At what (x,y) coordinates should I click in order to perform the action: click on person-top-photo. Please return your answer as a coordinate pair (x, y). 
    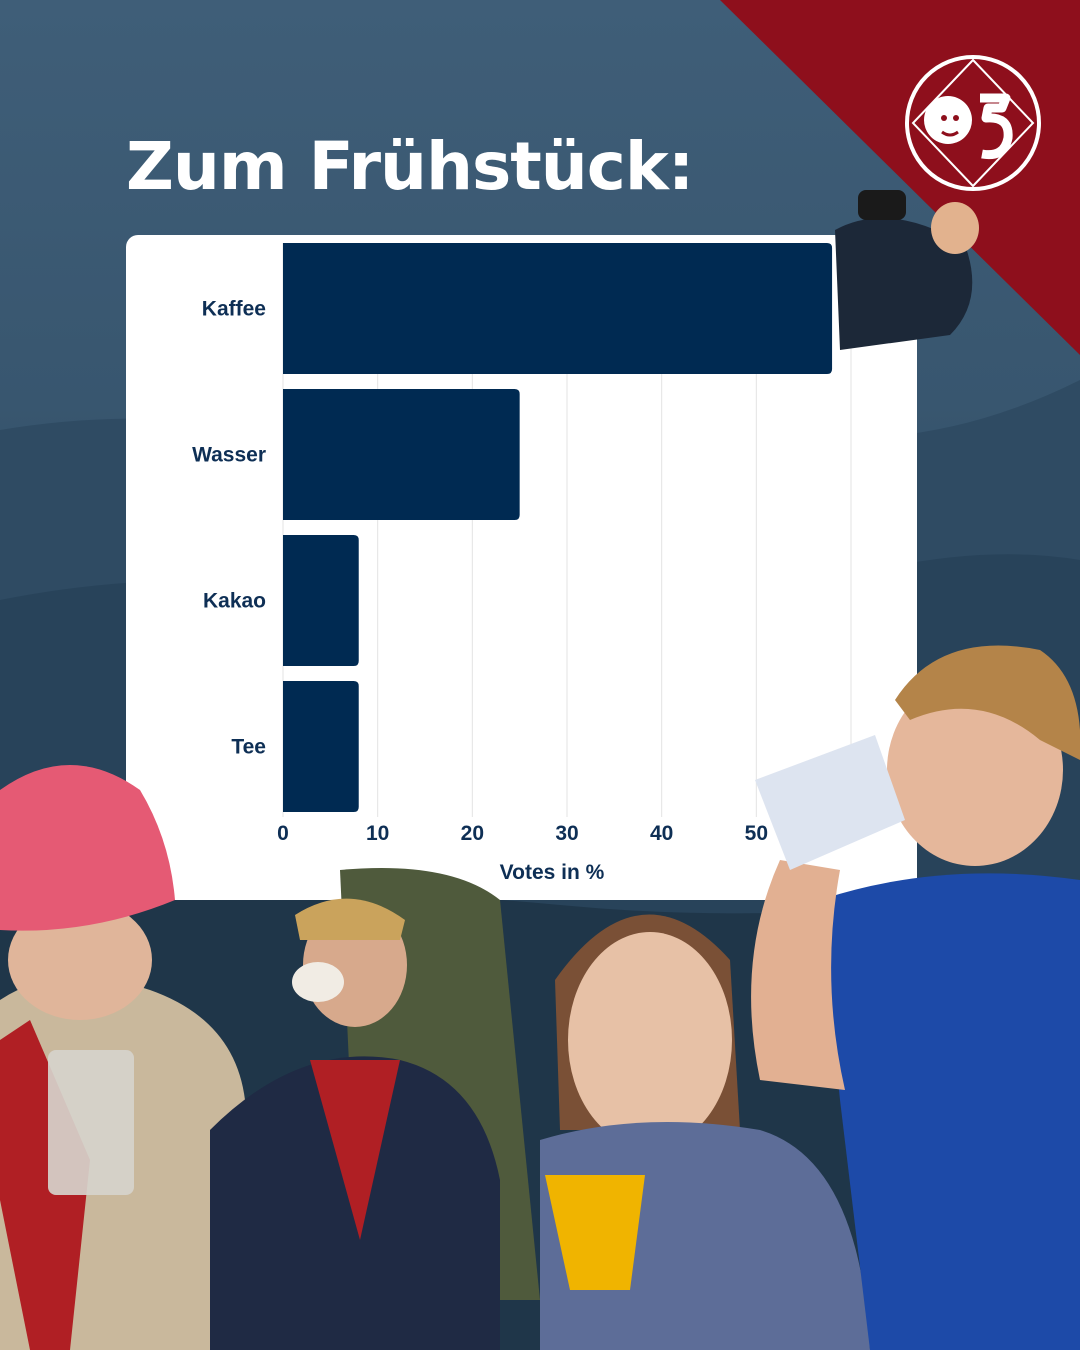
    Looking at the image, I should click on (907, 270).